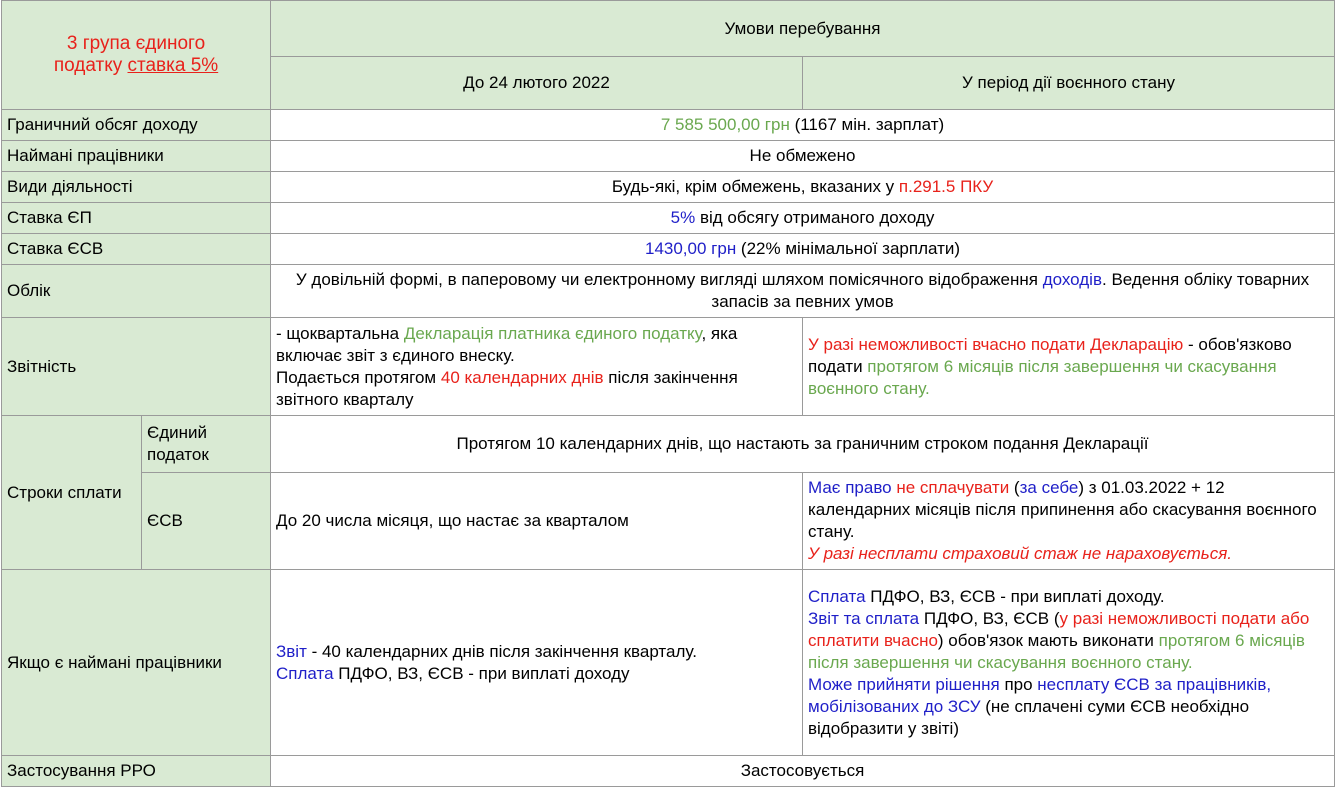  Describe the element at coordinates (136, 662) in the screenshot. I see `hired-label: Якщо є наймані працівники` at that location.